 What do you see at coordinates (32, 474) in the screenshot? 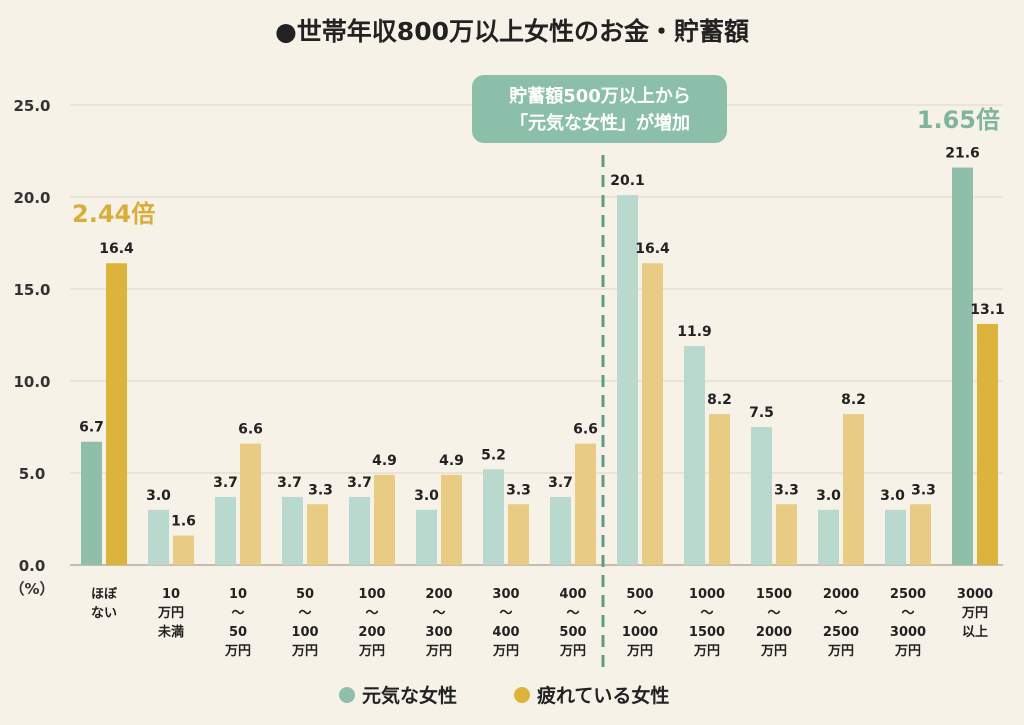
I see `y-tick-label: 5.0` at bounding box center [32, 474].